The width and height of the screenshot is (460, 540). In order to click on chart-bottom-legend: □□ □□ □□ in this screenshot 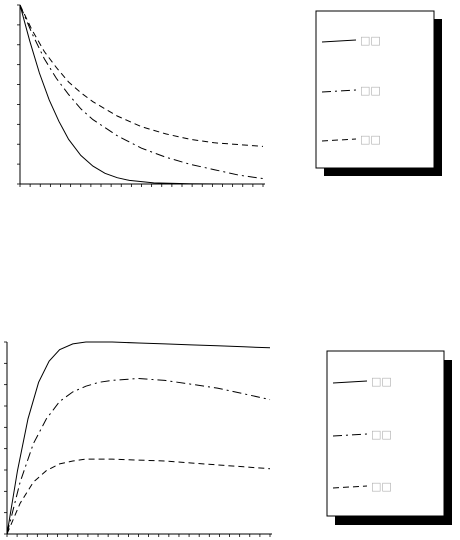, I will do `click(389, 437)`.